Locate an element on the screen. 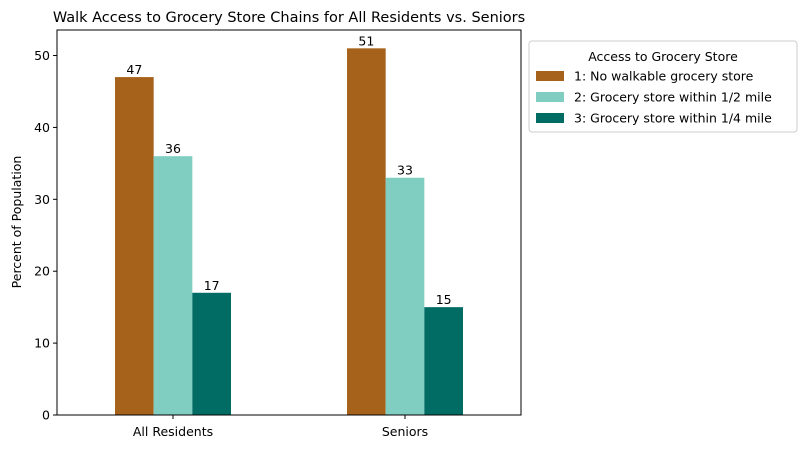  legend-label: 2: Grocery store within 1/2 mile is located at coordinates (673, 97).